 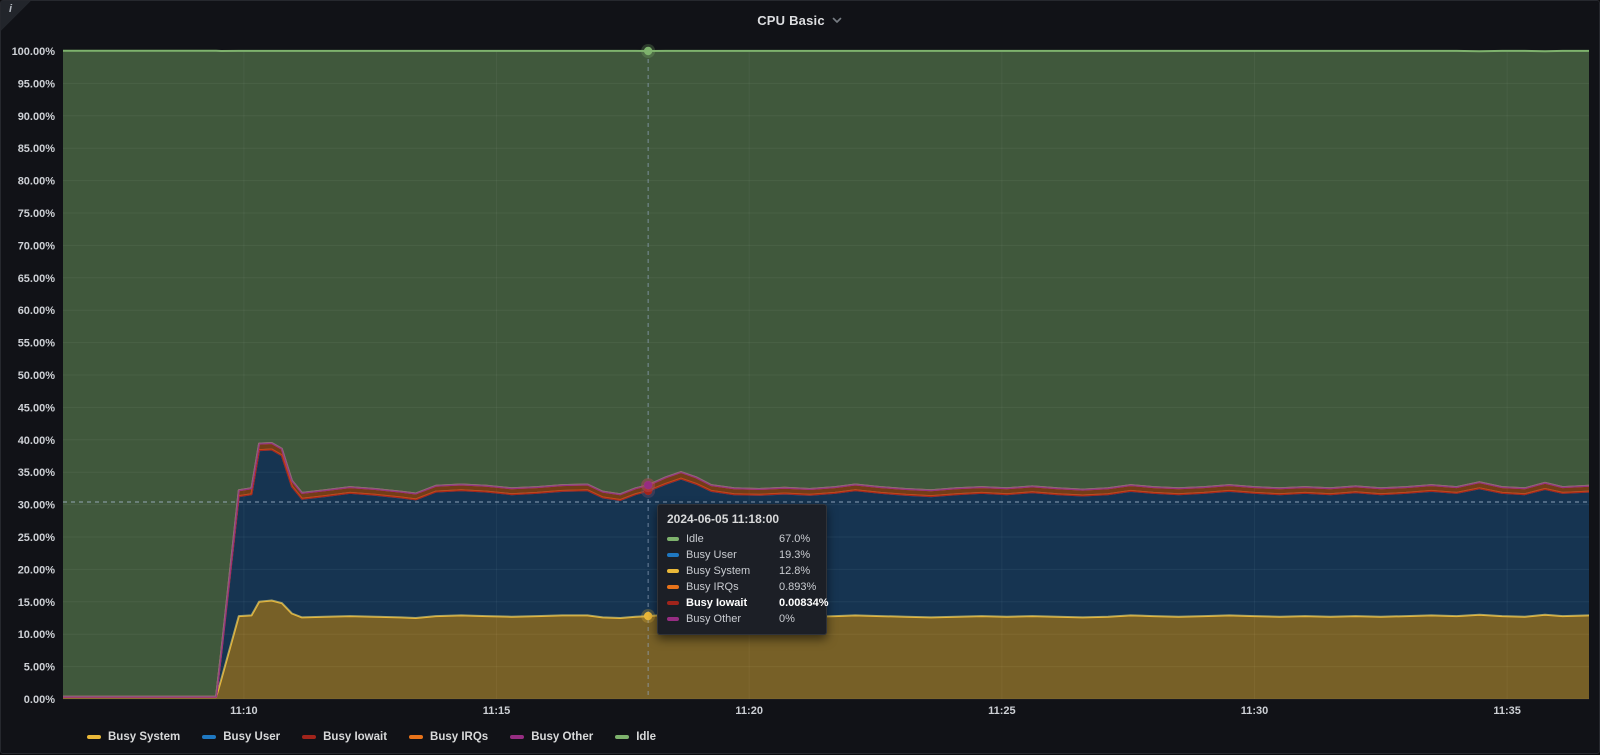 I want to click on y-axis-tick: 30.00%, so click(x=37, y=506).